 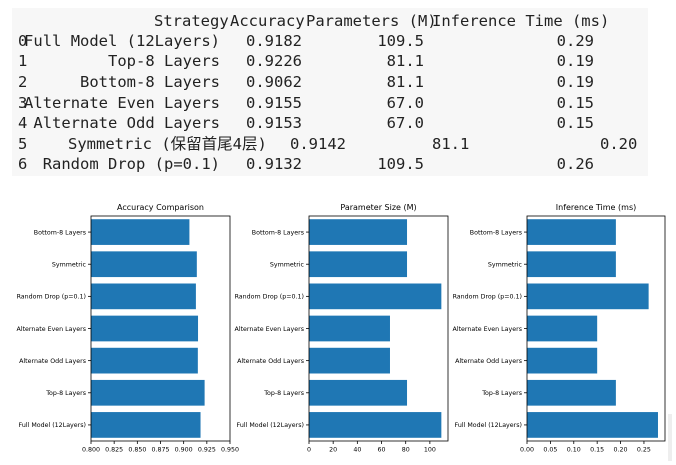 What do you see at coordinates (122, 103) in the screenshot?
I see `row-strategy: Alternate Even Layers` at bounding box center [122, 103].